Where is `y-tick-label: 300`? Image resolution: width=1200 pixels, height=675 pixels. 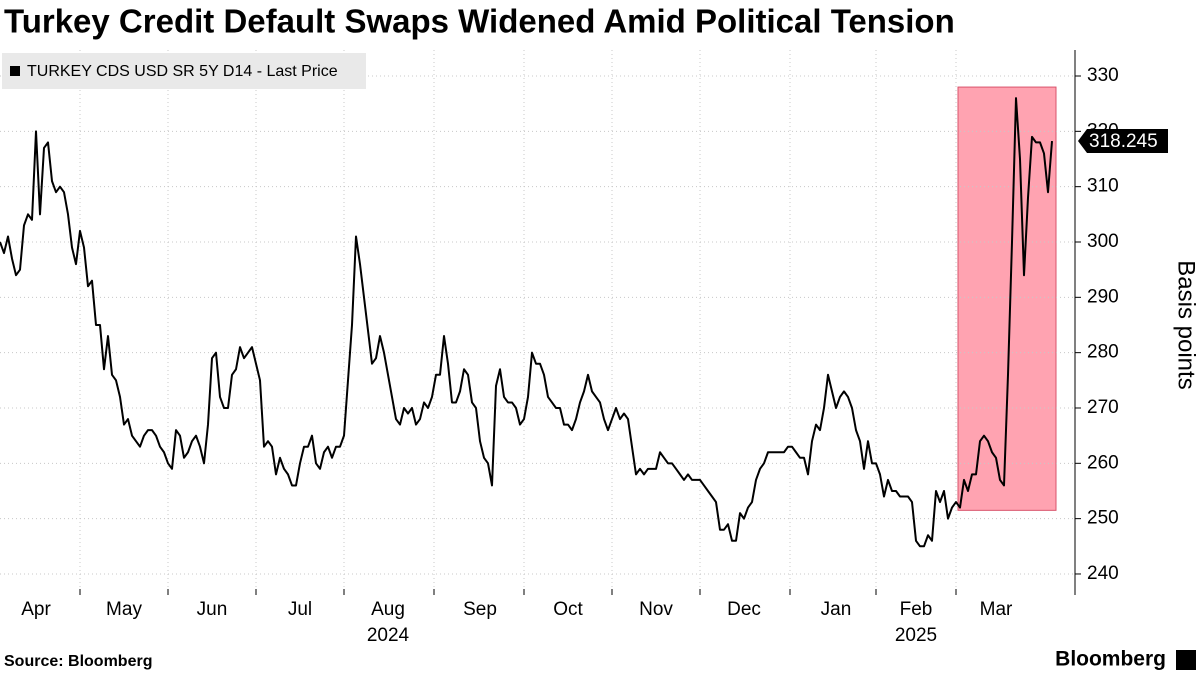 y-tick-label: 300 is located at coordinates (1103, 241).